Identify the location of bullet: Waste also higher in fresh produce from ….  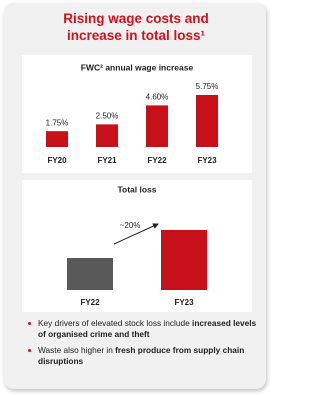
(142, 356).